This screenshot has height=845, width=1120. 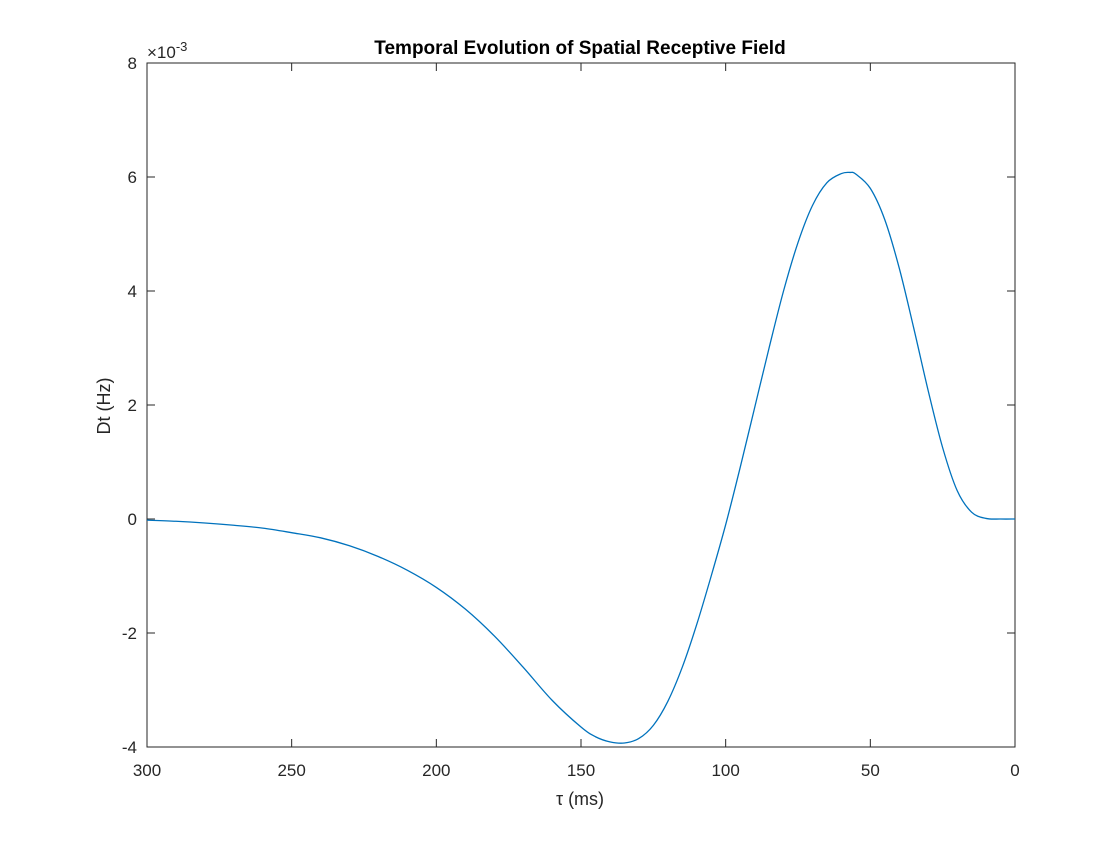 I want to click on x-tick-label: 0, so click(x=1014, y=770).